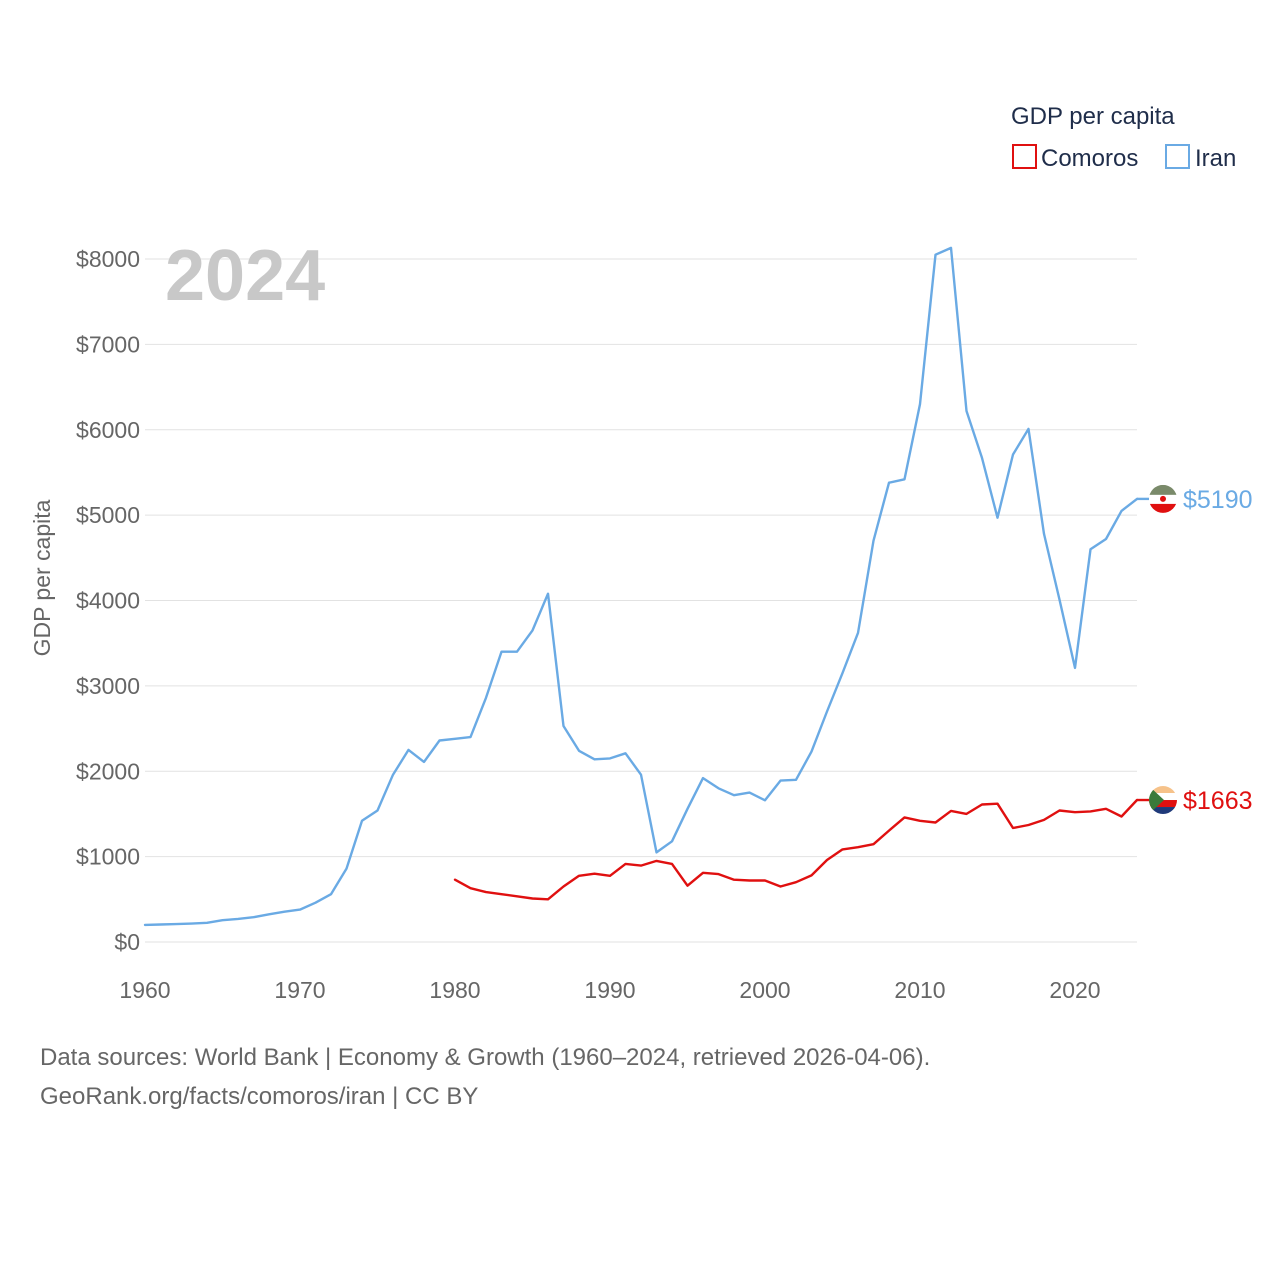 The image size is (1280, 1280). What do you see at coordinates (1089, 158) in the screenshot?
I see `legend-label-comoros: Comoros` at bounding box center [1089, 158].